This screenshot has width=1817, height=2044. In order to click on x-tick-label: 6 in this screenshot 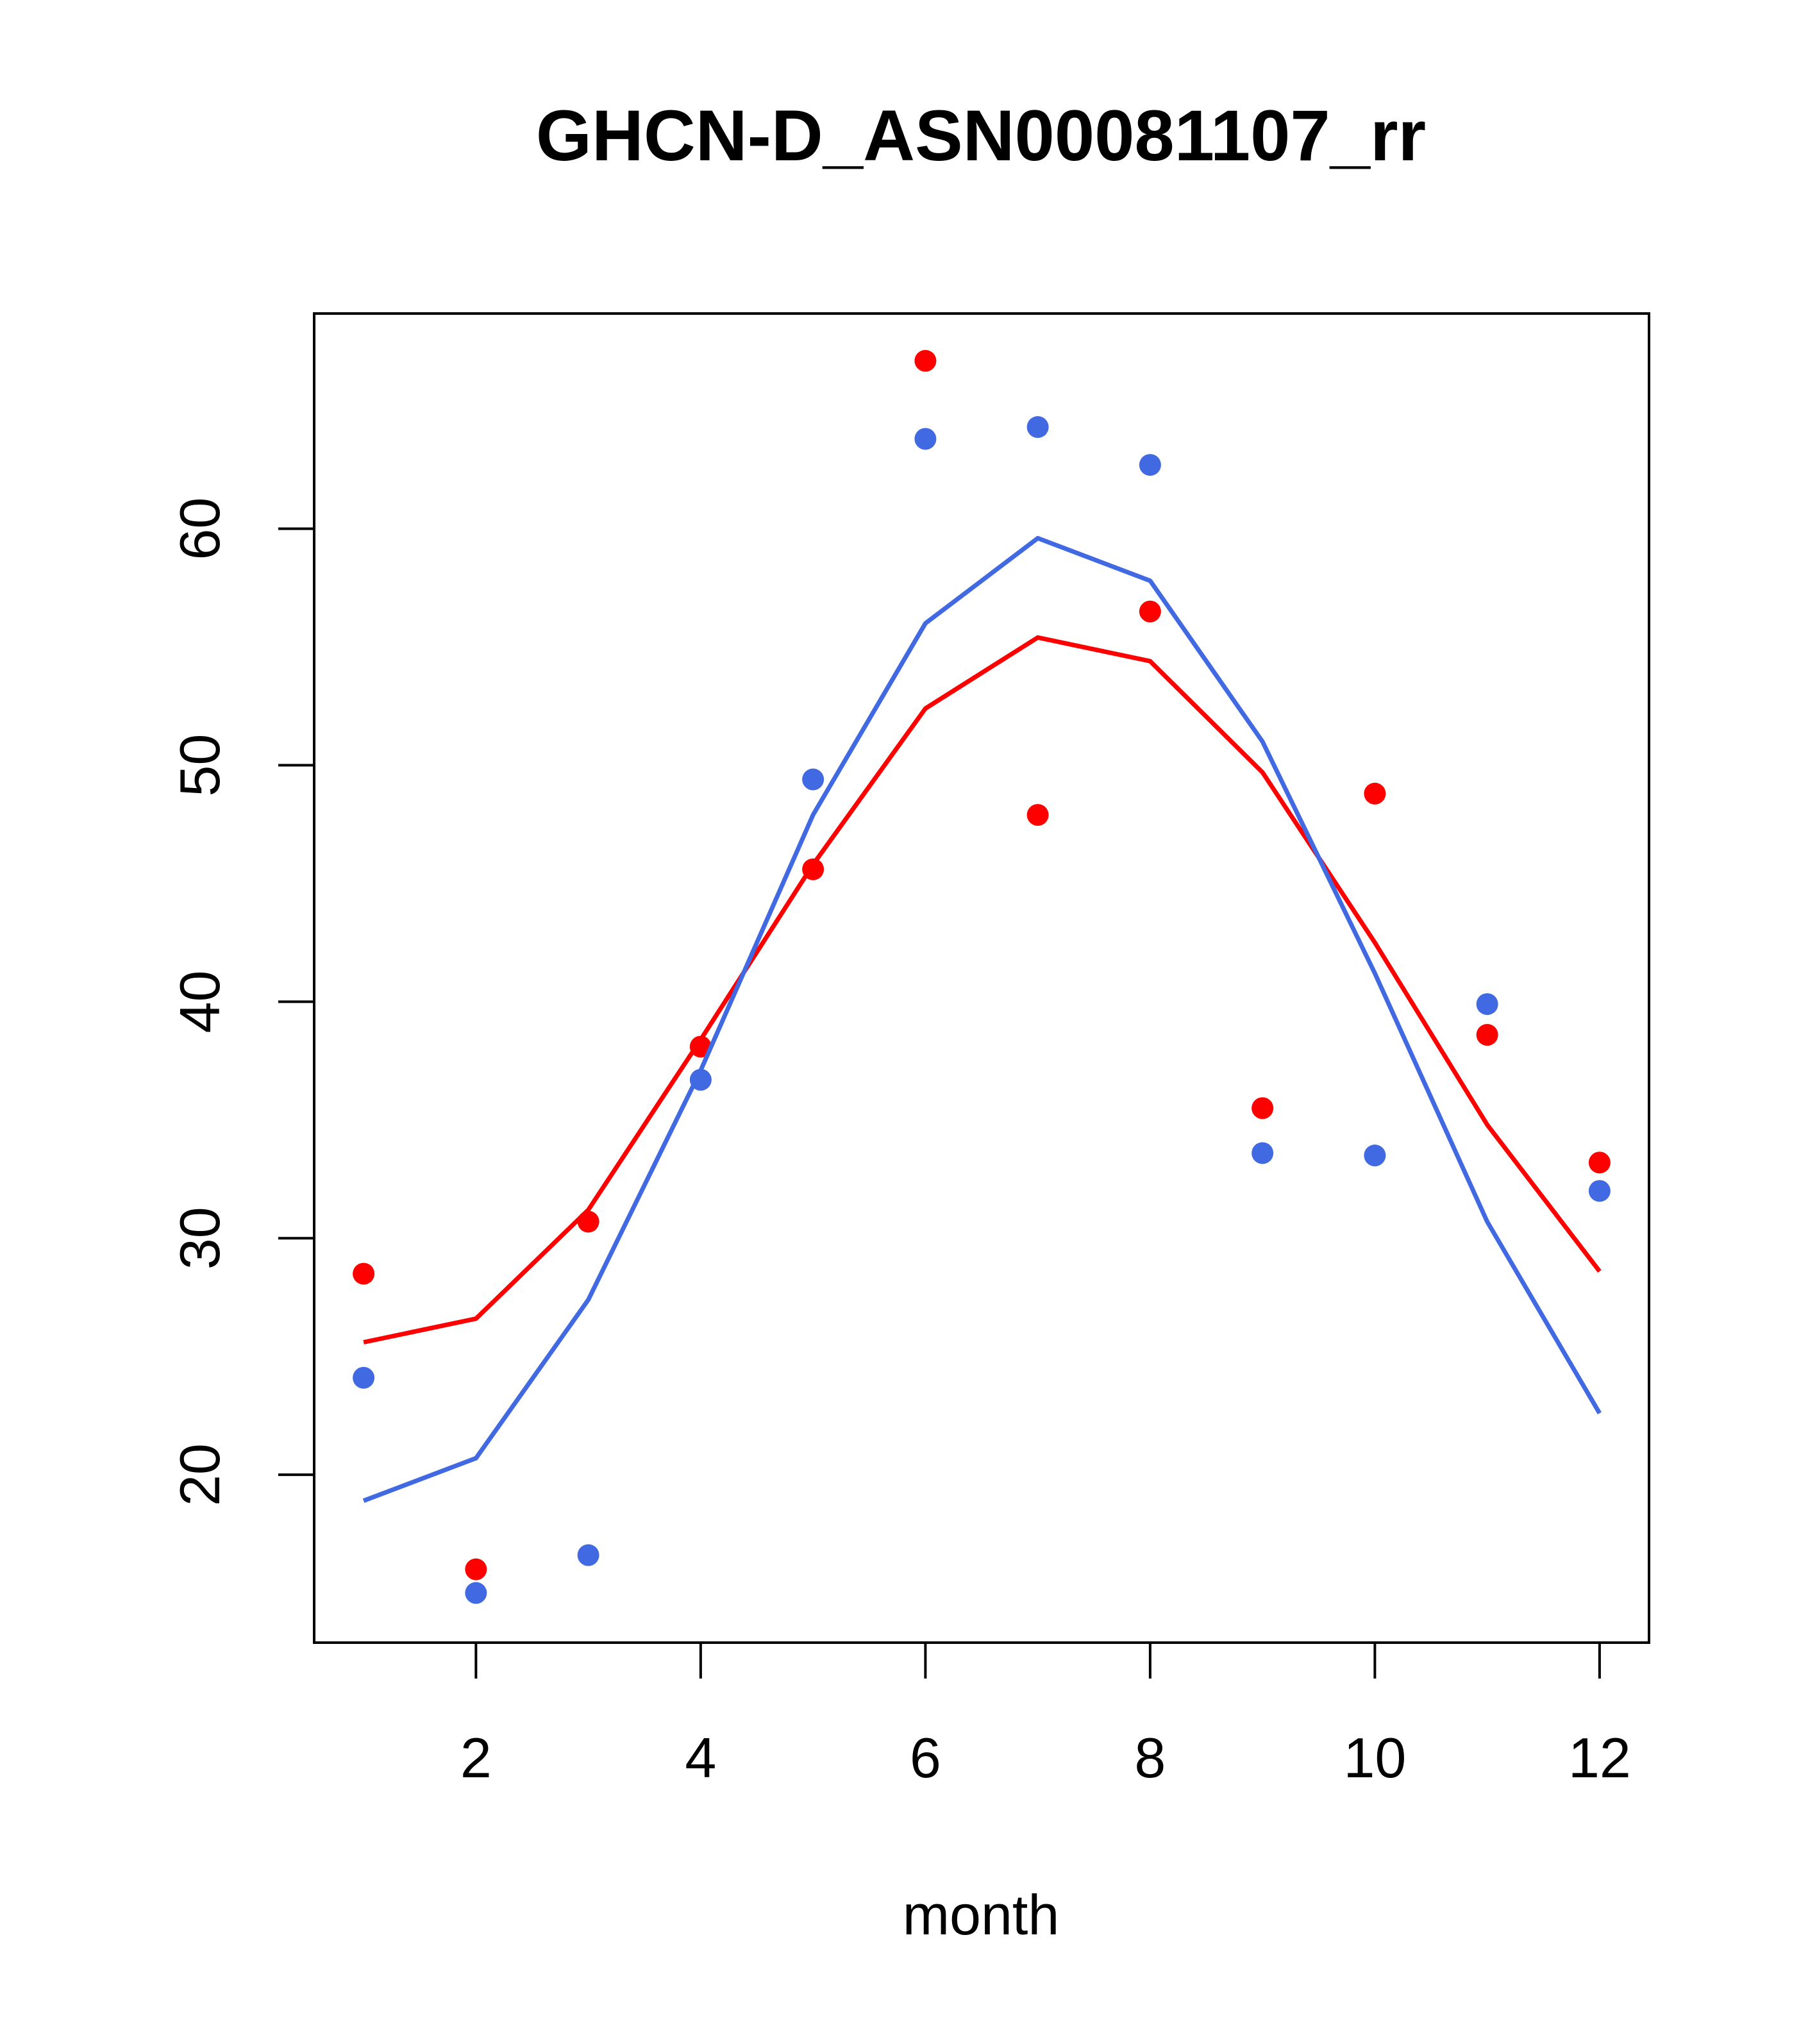, I will do `click(926, 1757)`.